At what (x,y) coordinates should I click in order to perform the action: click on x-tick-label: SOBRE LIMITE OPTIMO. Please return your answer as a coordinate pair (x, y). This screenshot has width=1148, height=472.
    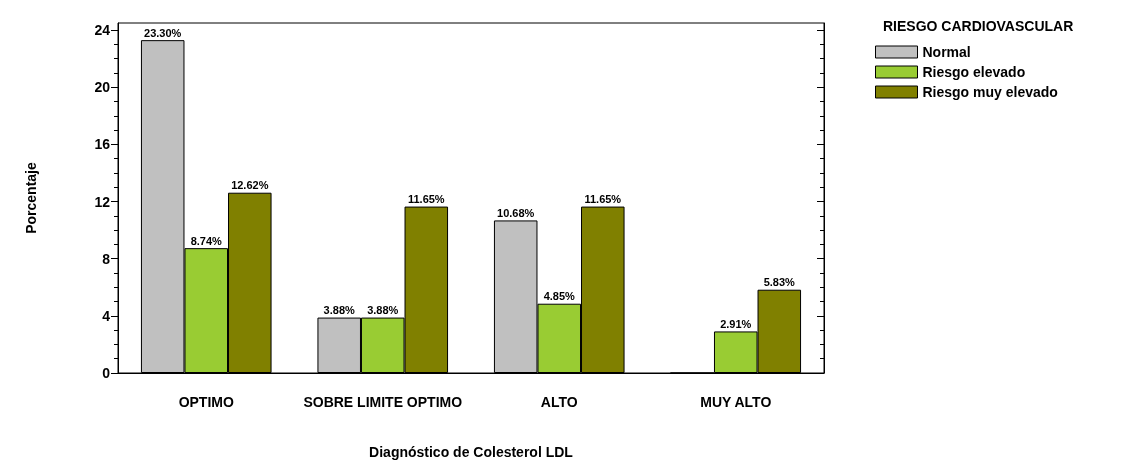
    Looking at the image, I should click on (383, 402).